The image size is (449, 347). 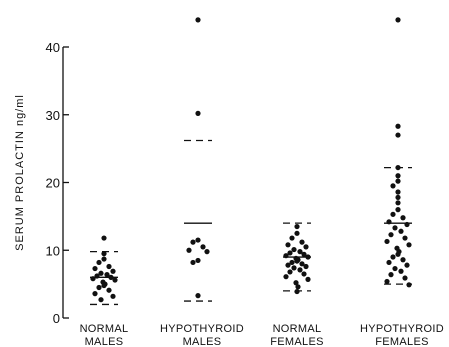 What do you see at coordinates (53, 183) in the screenshot?
I see `y-tick-label: 20` at bounding box center [53, 183].